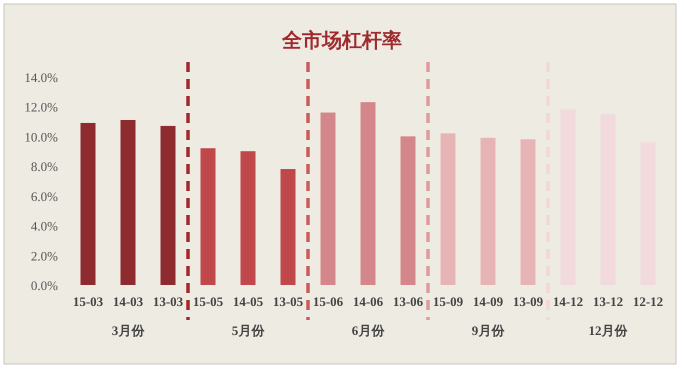 Image resolution: width=684 pixels, height=370 pixels. I want to click on chart-title: 全市场杠杆率, so click(341, 40).